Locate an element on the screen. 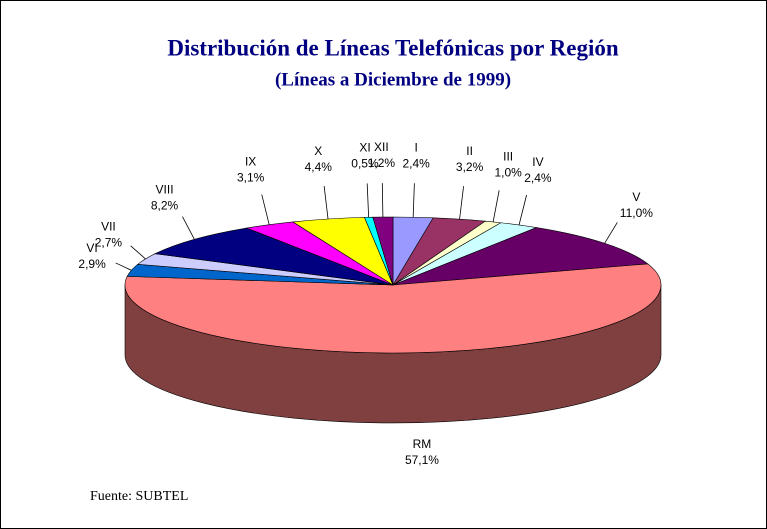  source-note: Fuente: SUBTEL is located at coordinates (139, 496).